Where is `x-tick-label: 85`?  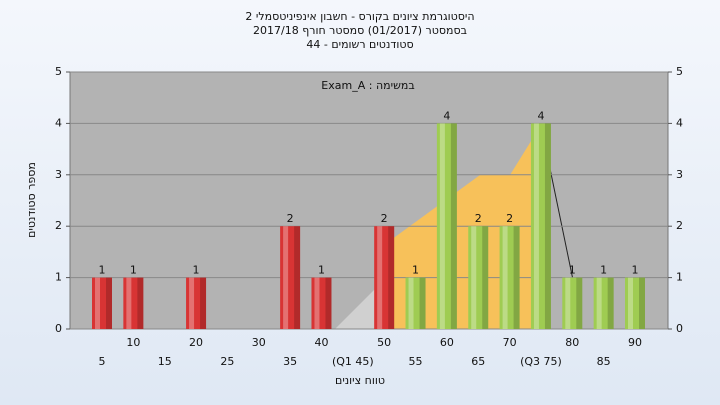 x-tick-label: 85 is located at coordinates (604, 361).